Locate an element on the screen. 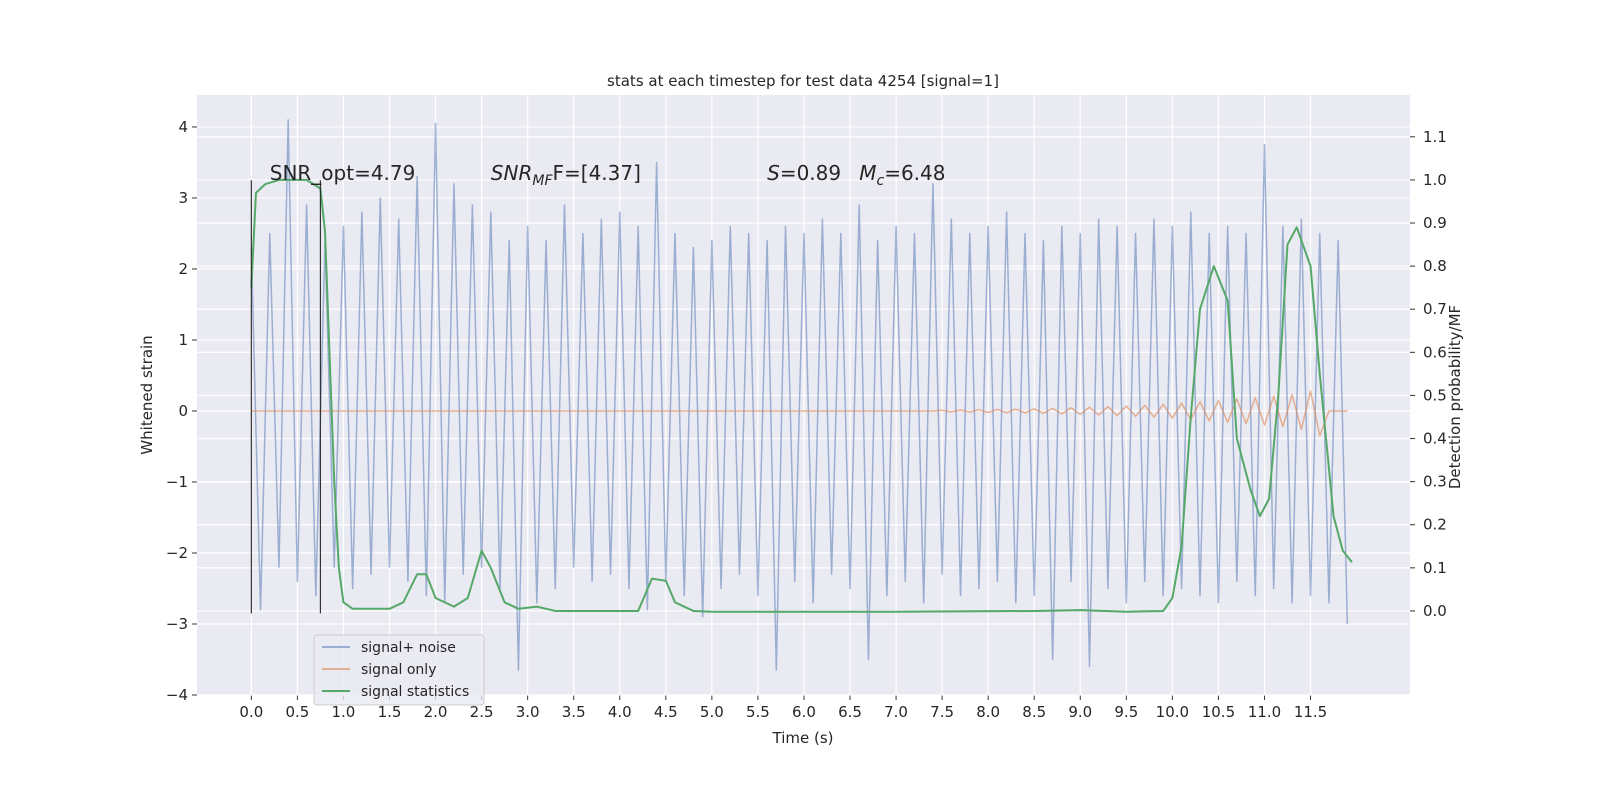  y-tick-label: 1 is located at coordinates (183, 340).